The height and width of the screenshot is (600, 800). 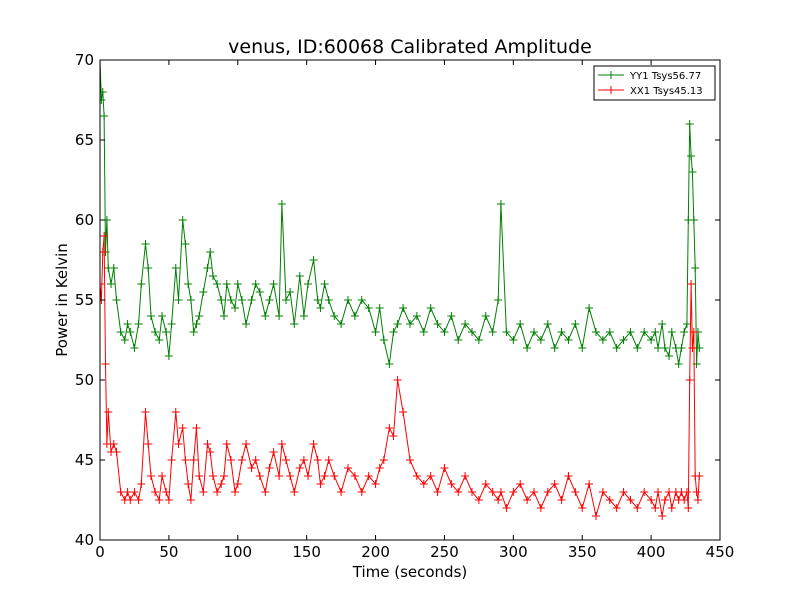 What do you see at coordinates (84, 300) in the screenshot?
I see `y-tick-label: 55` at bounding box center [84, 300].